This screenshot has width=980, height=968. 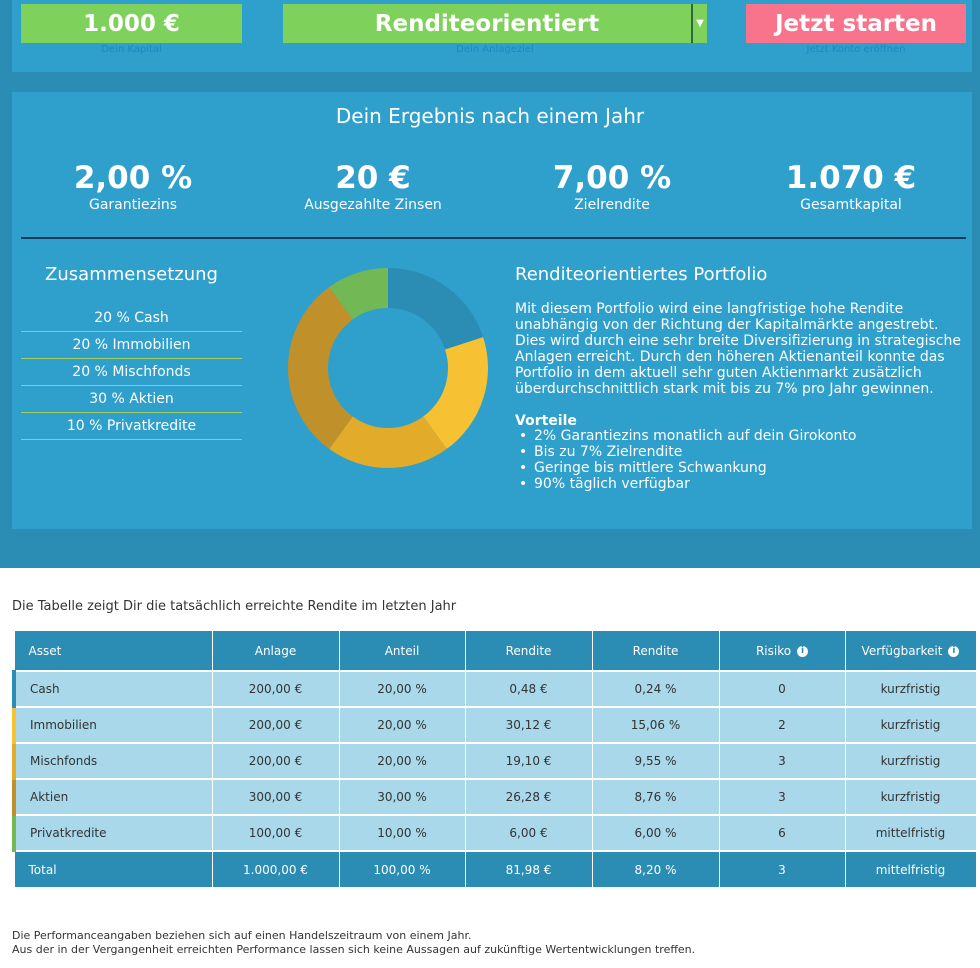 I want to click on asset-cell: Cash, so click(x=112, y=689).